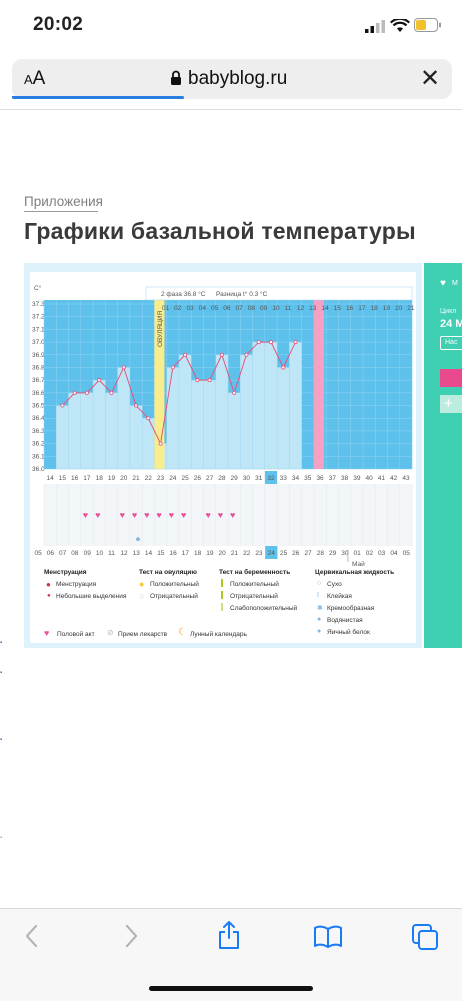 Image resolution: width=462 pixels, height=1001 pixels. I want to click on legend-item: Половой акт, so click(76, 634).